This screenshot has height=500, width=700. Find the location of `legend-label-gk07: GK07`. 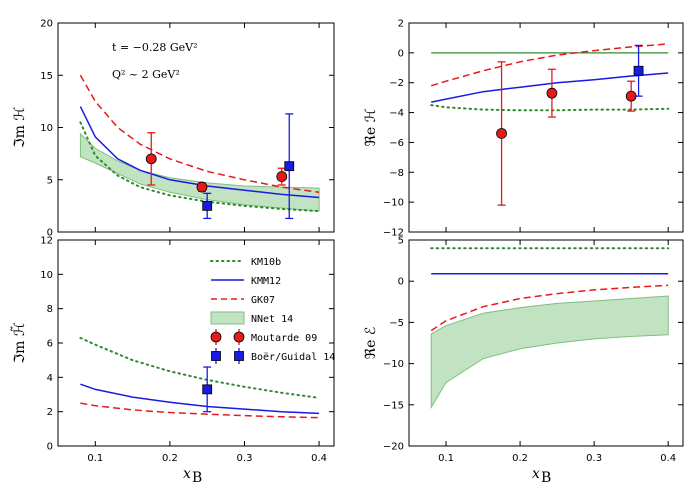

legend-label-gk07: GK07 is located at coordinates (263, 300).